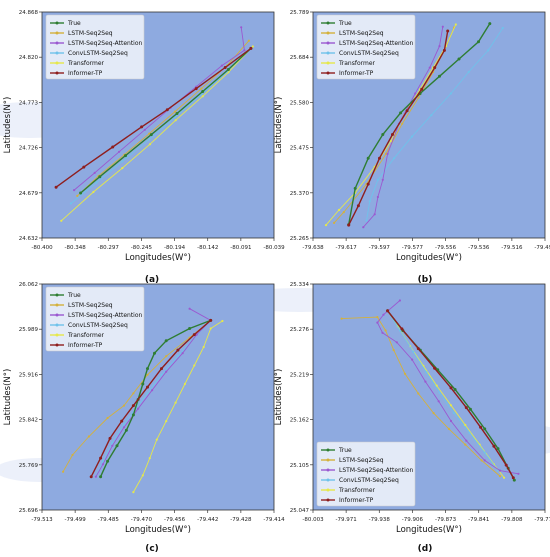  Describe the element at coordinates (29, 466) in the screenshot. I see `y-tick-label: 25.769` at that location.